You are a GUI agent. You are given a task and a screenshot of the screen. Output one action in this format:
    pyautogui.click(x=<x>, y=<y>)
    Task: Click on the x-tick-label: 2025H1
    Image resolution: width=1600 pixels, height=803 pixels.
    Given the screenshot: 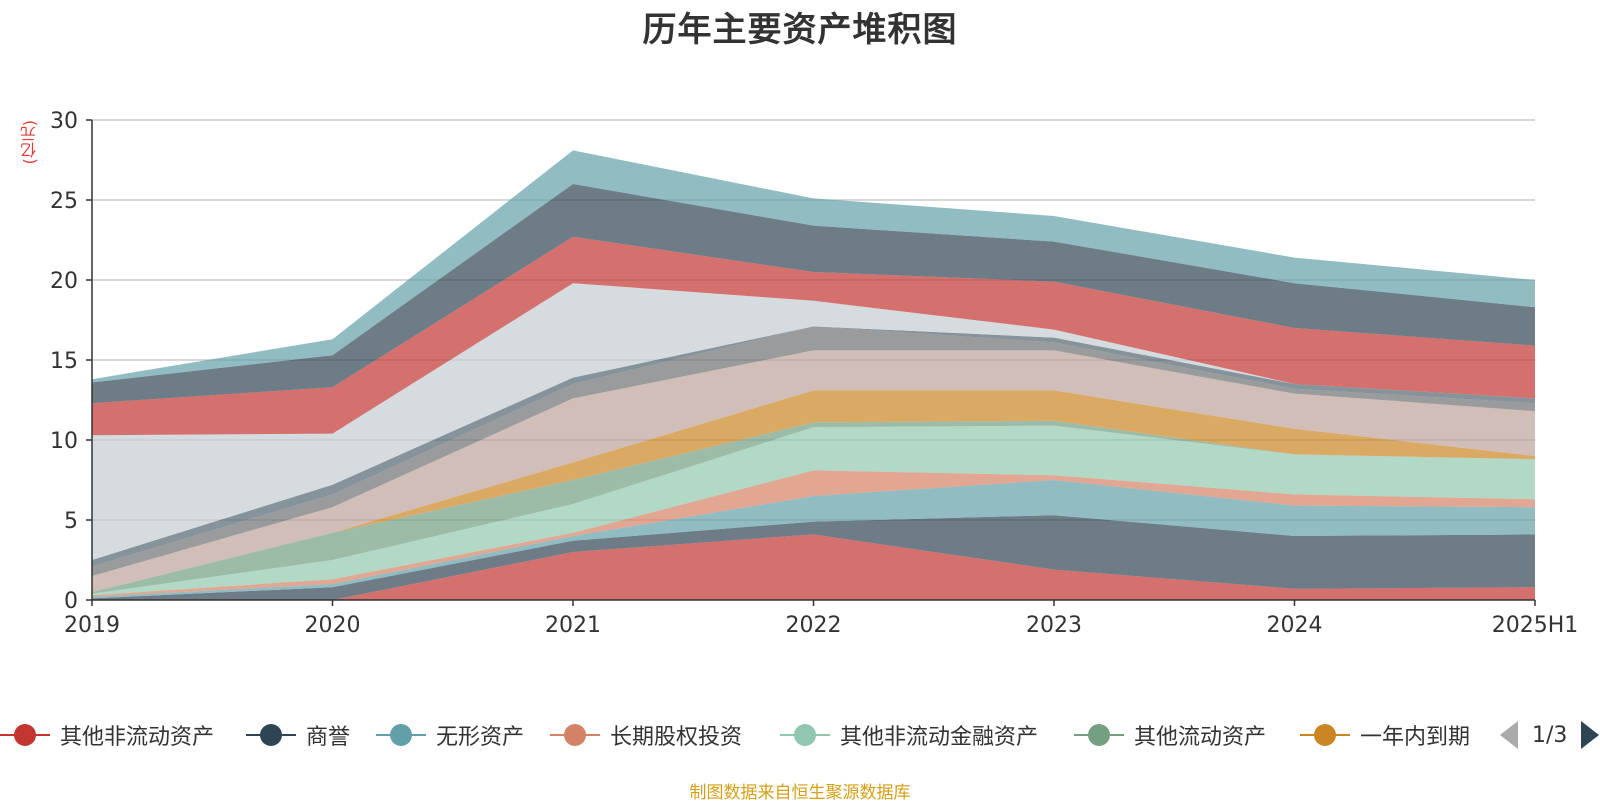 What is the action you would take?
    pyautogui.click(x=1535, y=625)
    